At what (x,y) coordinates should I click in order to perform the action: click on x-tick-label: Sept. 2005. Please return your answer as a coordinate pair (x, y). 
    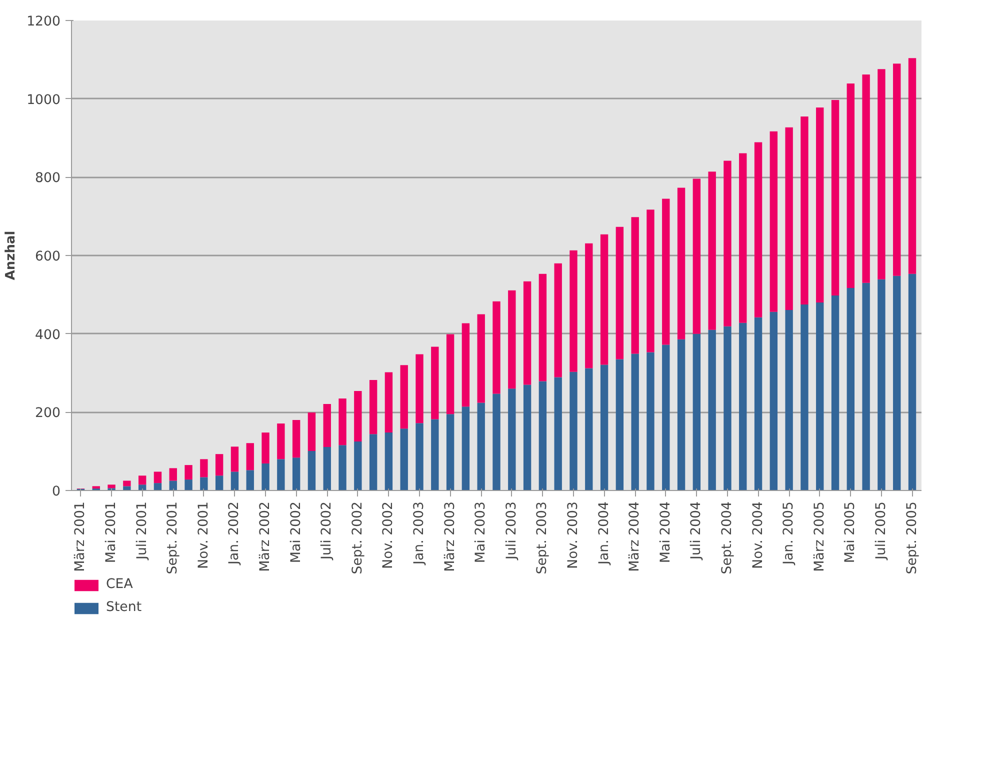
    Looking at the image, I should click on (912, 537).